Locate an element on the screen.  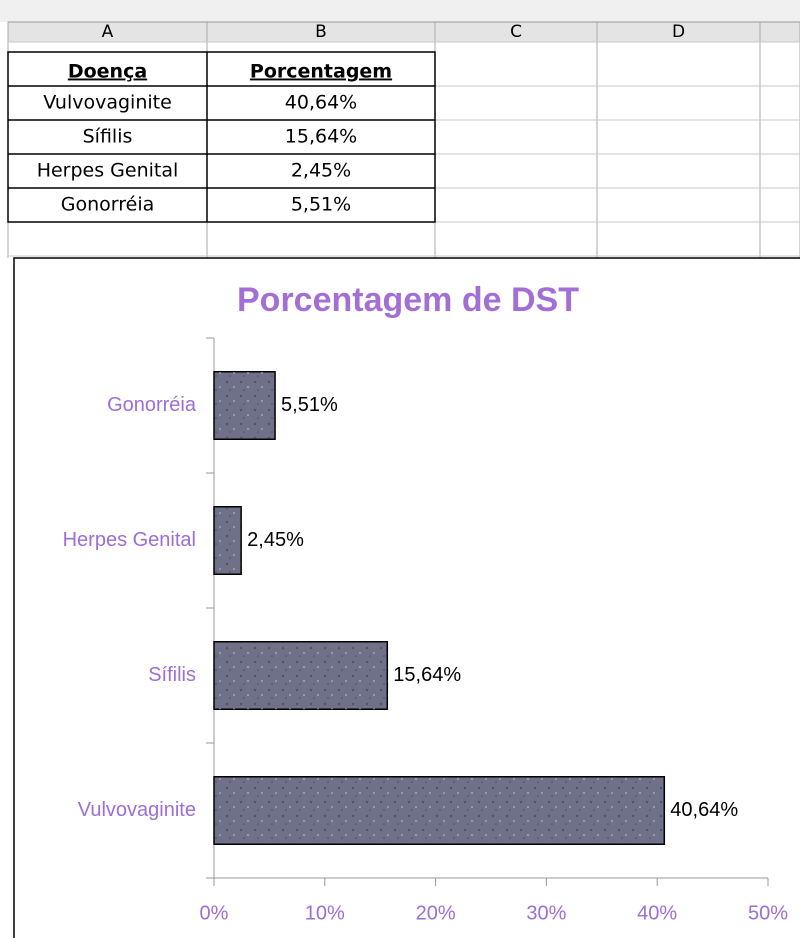
category-label: Vulvovaginite is located at coordinates (137, 810).